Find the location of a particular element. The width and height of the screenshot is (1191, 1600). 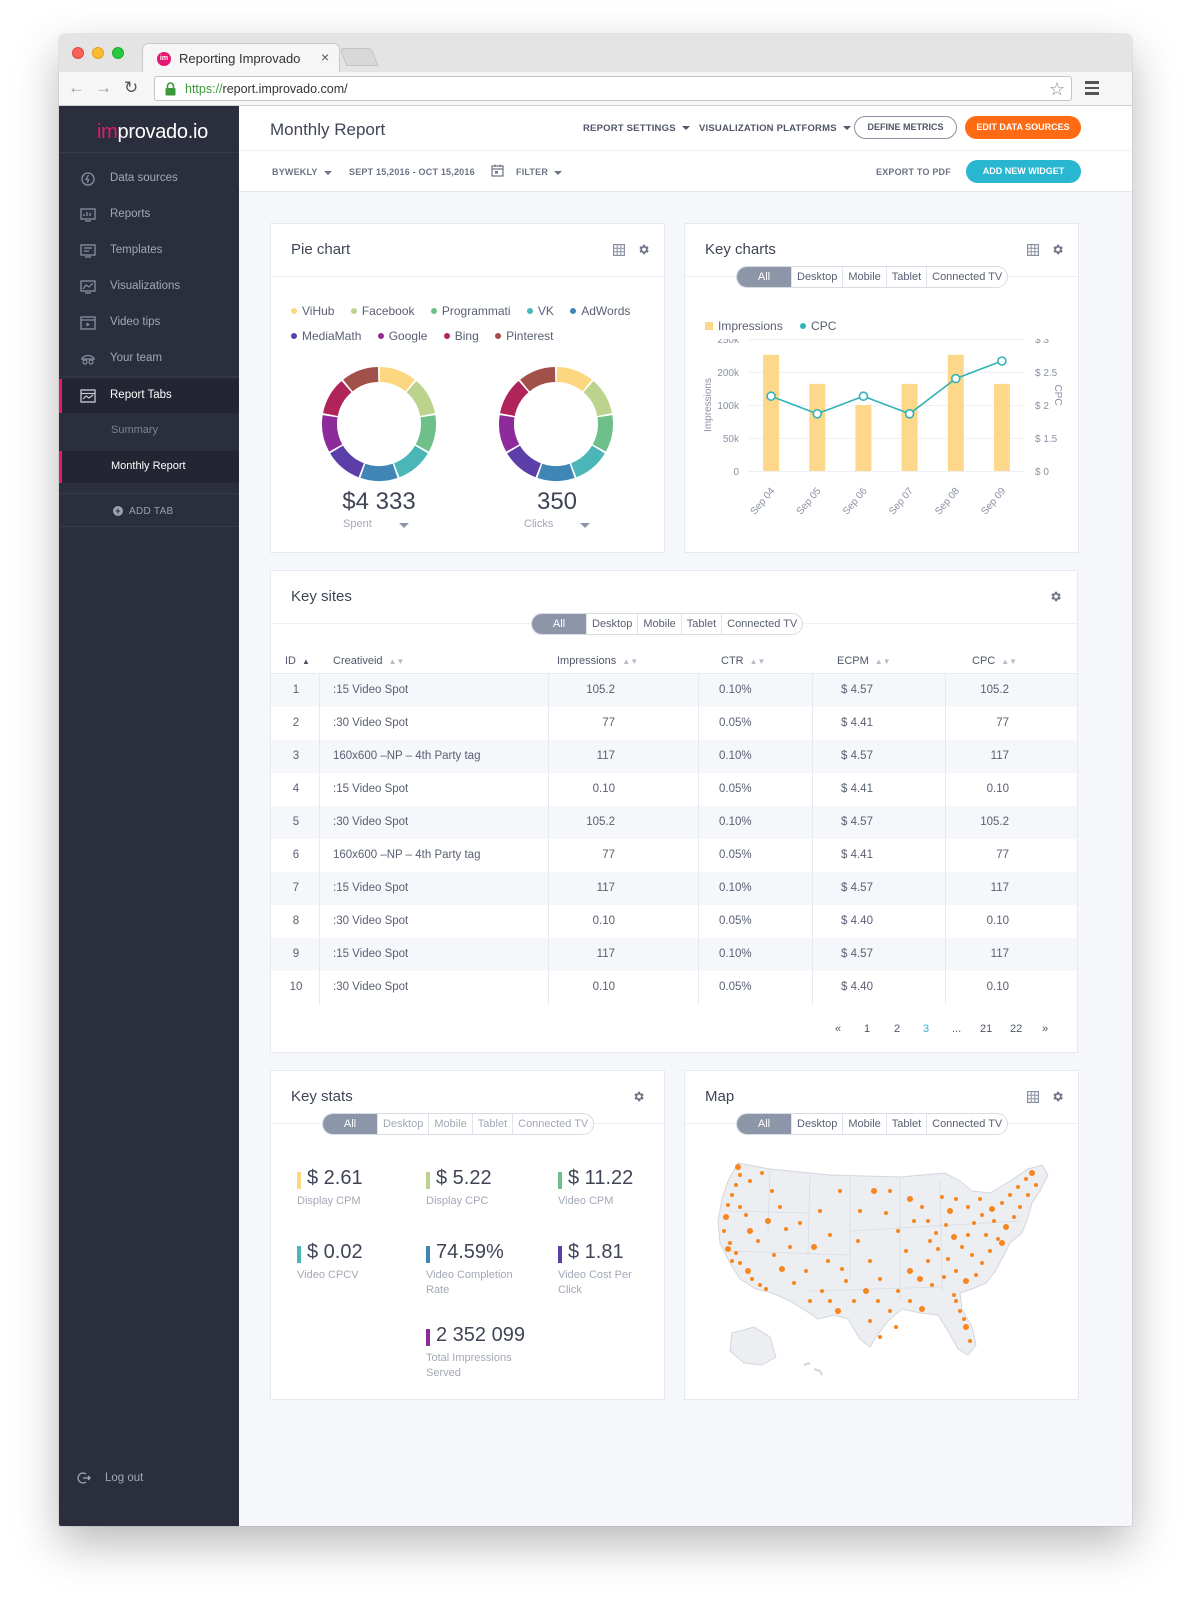

pagination-page-3: 3 is located at coordinates (926, 1029).